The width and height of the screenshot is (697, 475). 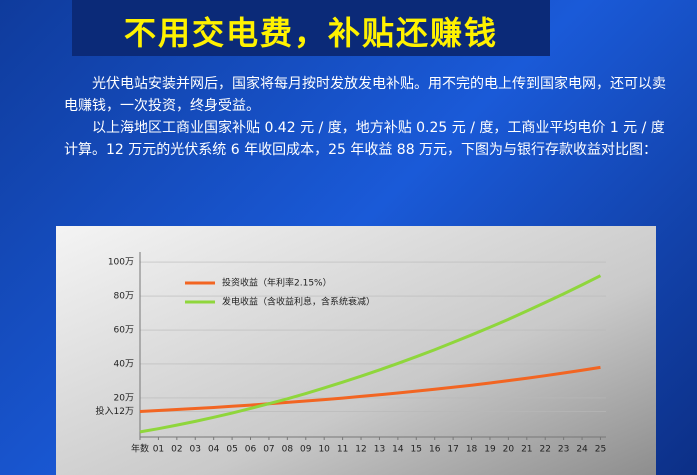 I want to click on y-tick-label: 80万, so click(x=124, y=297).